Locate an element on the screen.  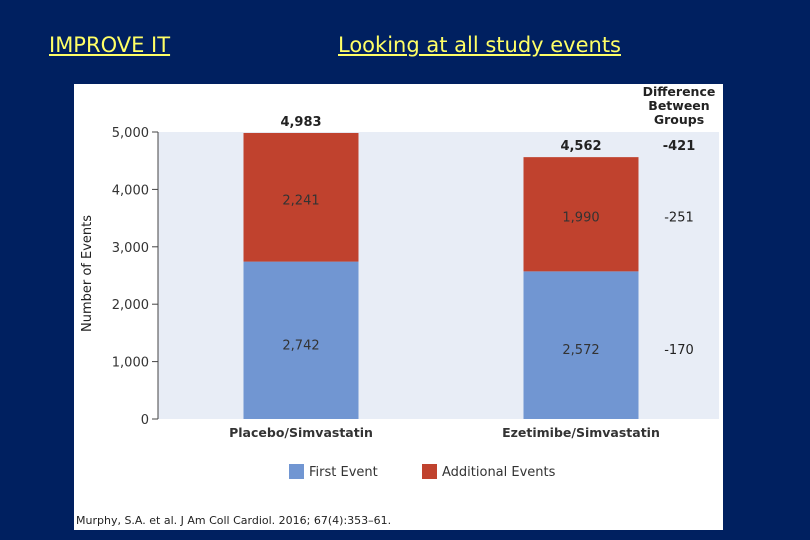
y-tick-label: 3,000 is located at coordinates (130, 248).